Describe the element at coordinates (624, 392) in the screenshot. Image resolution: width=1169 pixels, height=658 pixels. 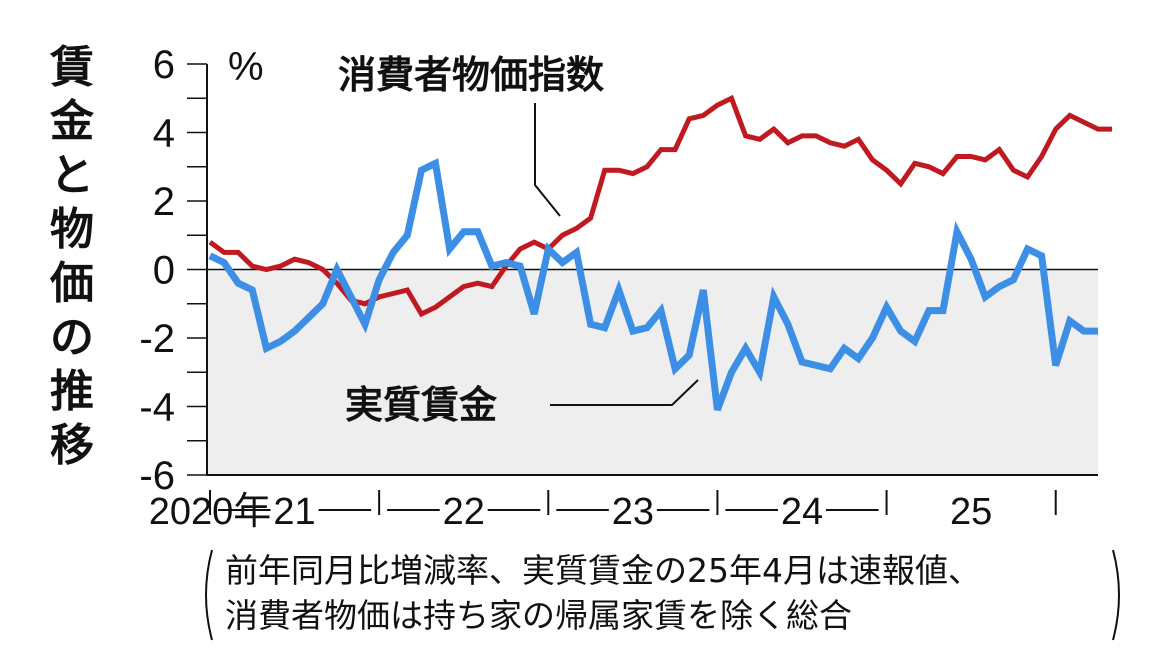
I see `real-wage-annotation-leader` at that location.